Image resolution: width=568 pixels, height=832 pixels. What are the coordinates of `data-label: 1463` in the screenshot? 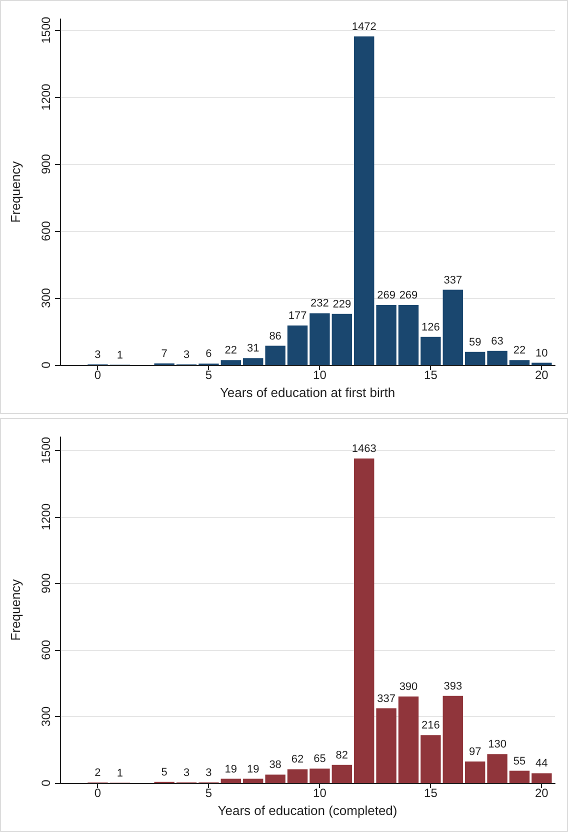 It's located at (364, 449).